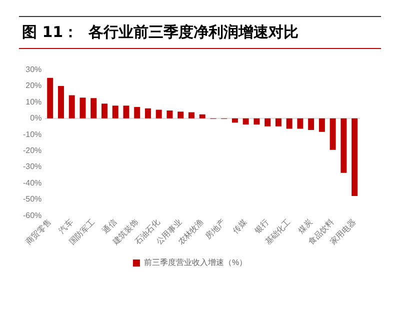  I want to click on x-tick-label: 银行, so click(261, 227).